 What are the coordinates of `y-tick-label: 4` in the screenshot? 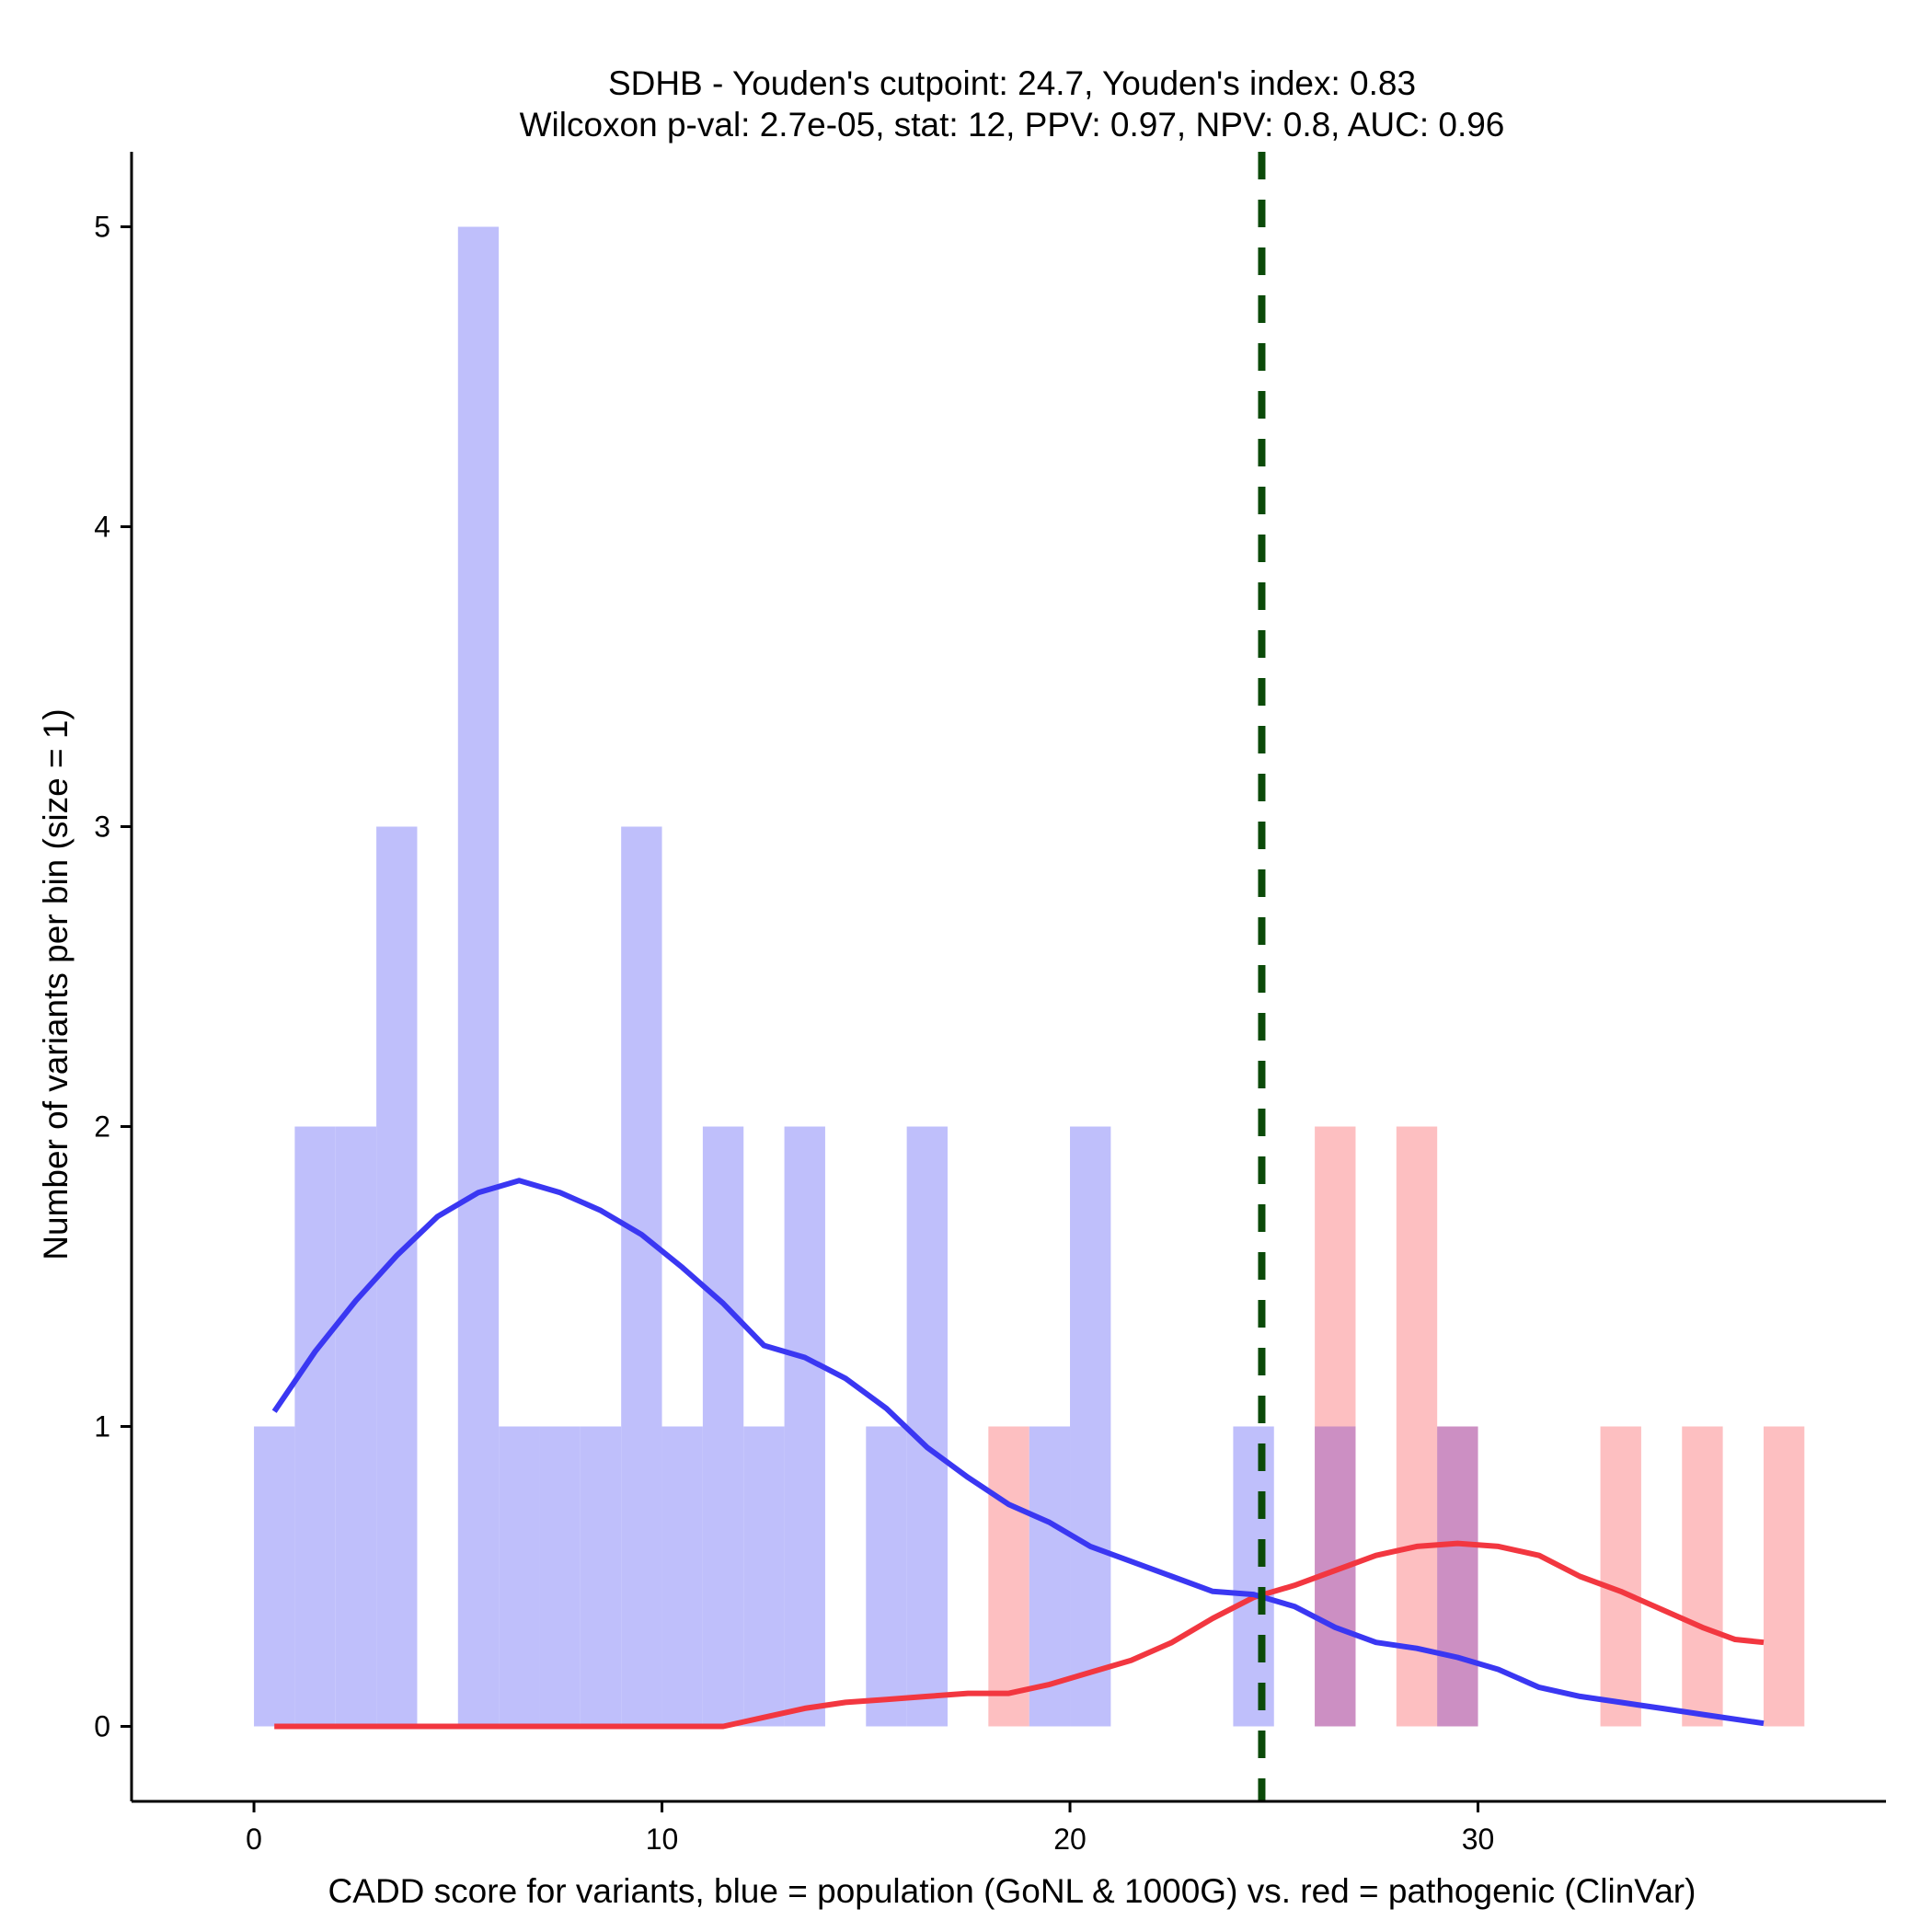 It's located at (102, 527).